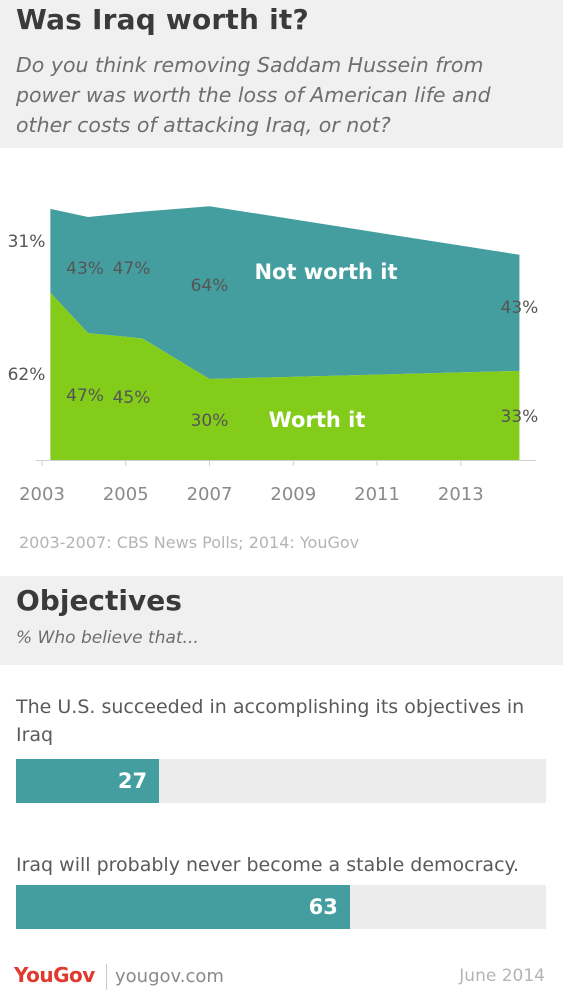 Image resolution: width=563 pixels, height=1002 pixels. Describe the element at coordinates (132, 781) in the screenshot. I see `objective-bar-value: 27` at that location.